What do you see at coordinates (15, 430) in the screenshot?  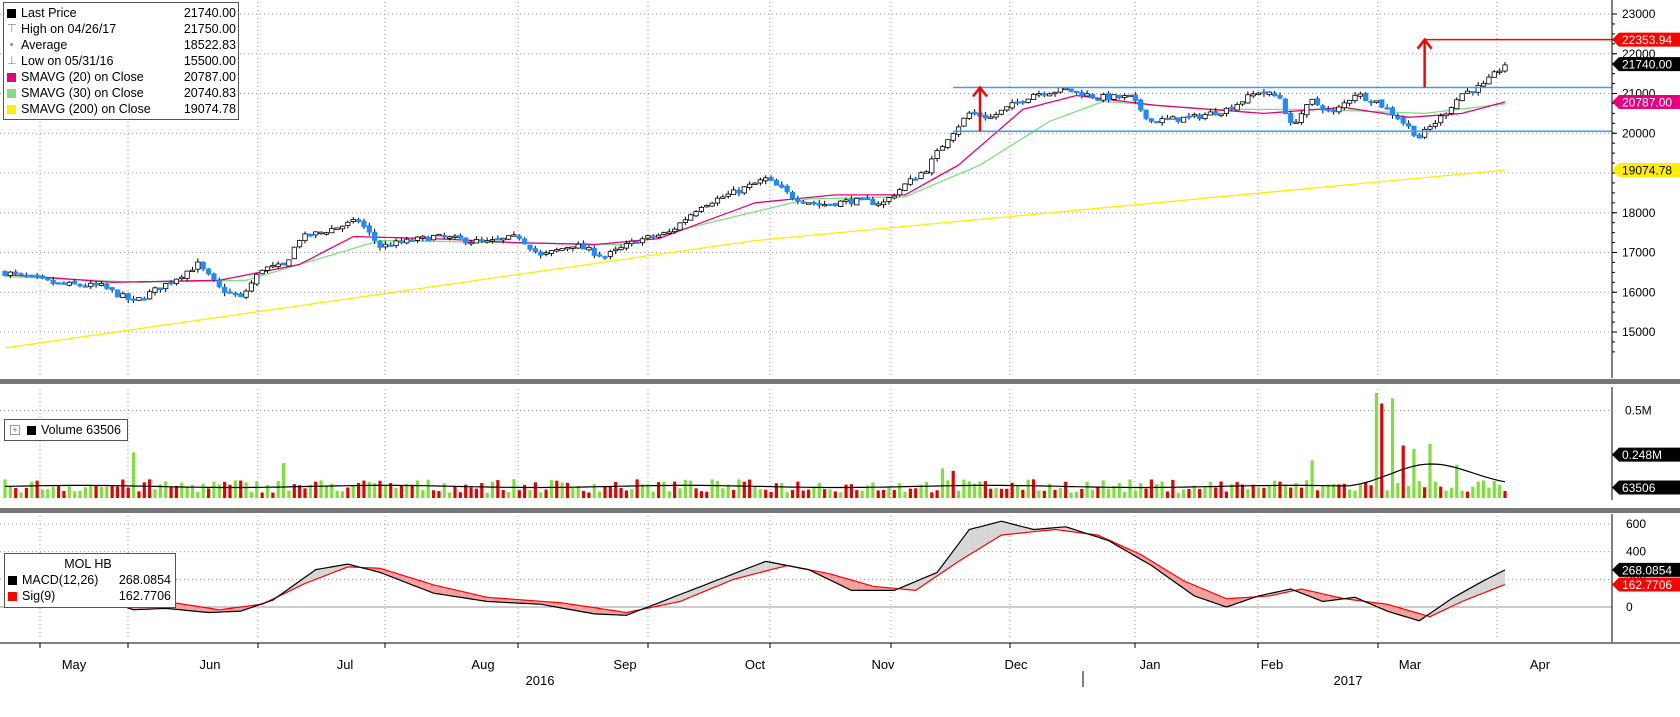 I see `expand-icon: +` at bounding box center [15, 430].